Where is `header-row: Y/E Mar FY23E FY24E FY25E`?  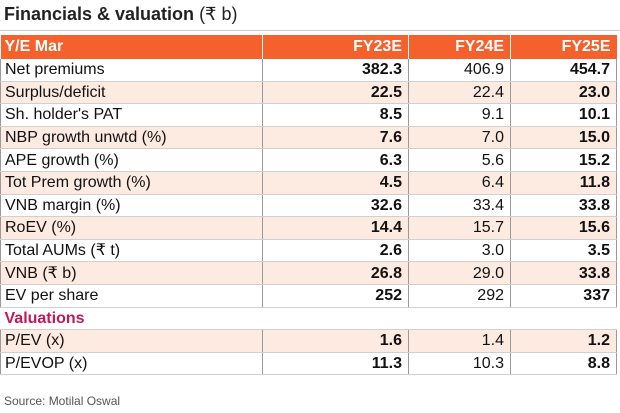
header-row: Y/E Mar FY23E FY24E FY25E is located at coordinates (308, 47).